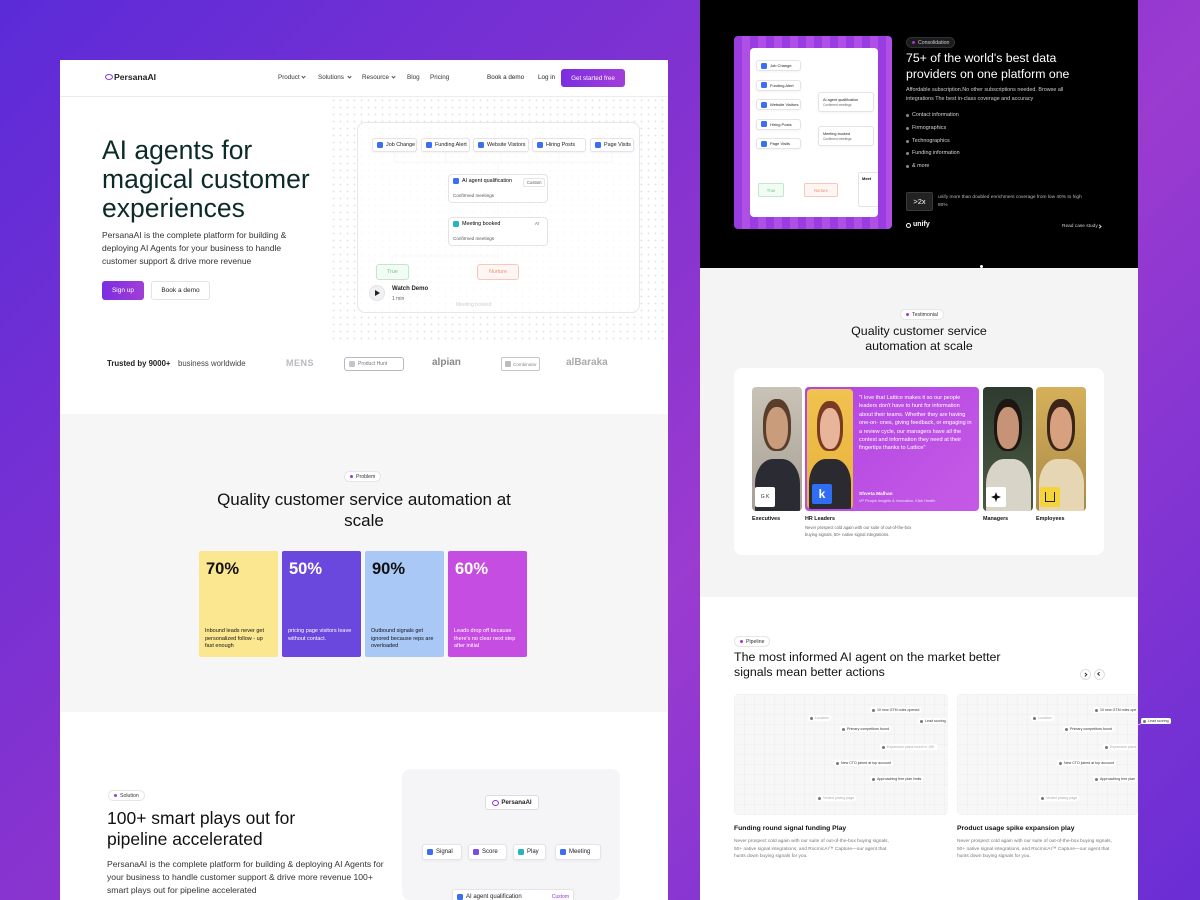 Image resolution: width=1200 pixels, height=900 pixels. Describe the element at coordinates (440, 77) in the screenshot. I see `nav-link: Pricing` at that location.